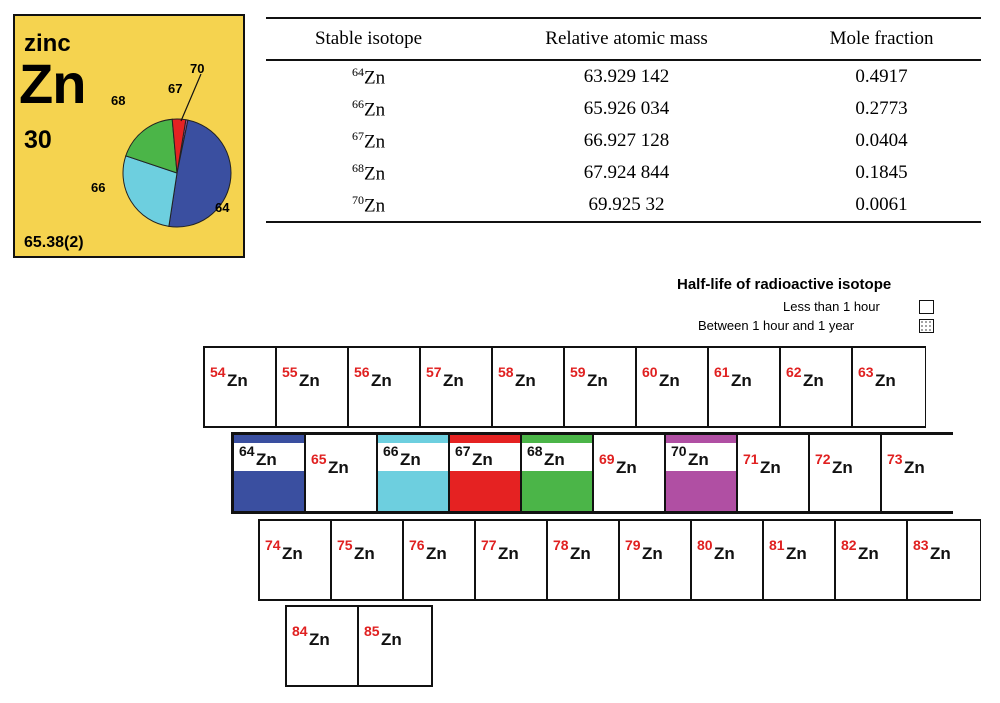  What do you see at coordinates (561, 545) in the screenshot?
I see `isotope-mass-number: 78` at bounding box center [561, 545].